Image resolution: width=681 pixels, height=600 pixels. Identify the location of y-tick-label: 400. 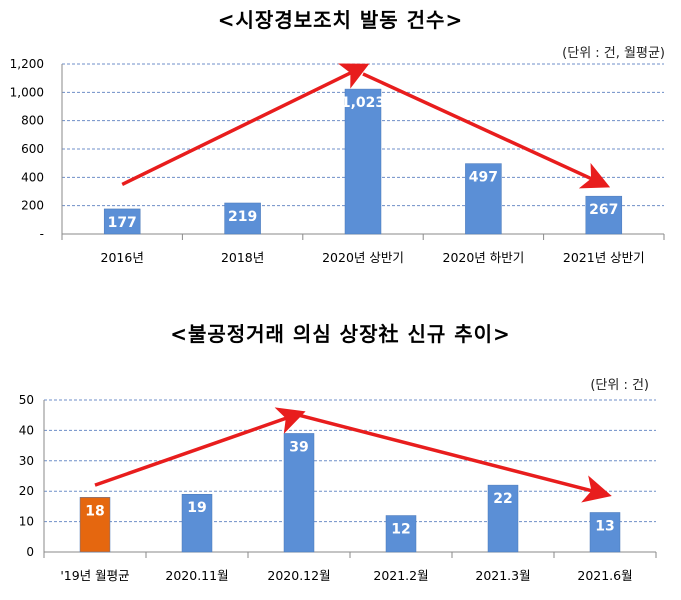
(32, 177).